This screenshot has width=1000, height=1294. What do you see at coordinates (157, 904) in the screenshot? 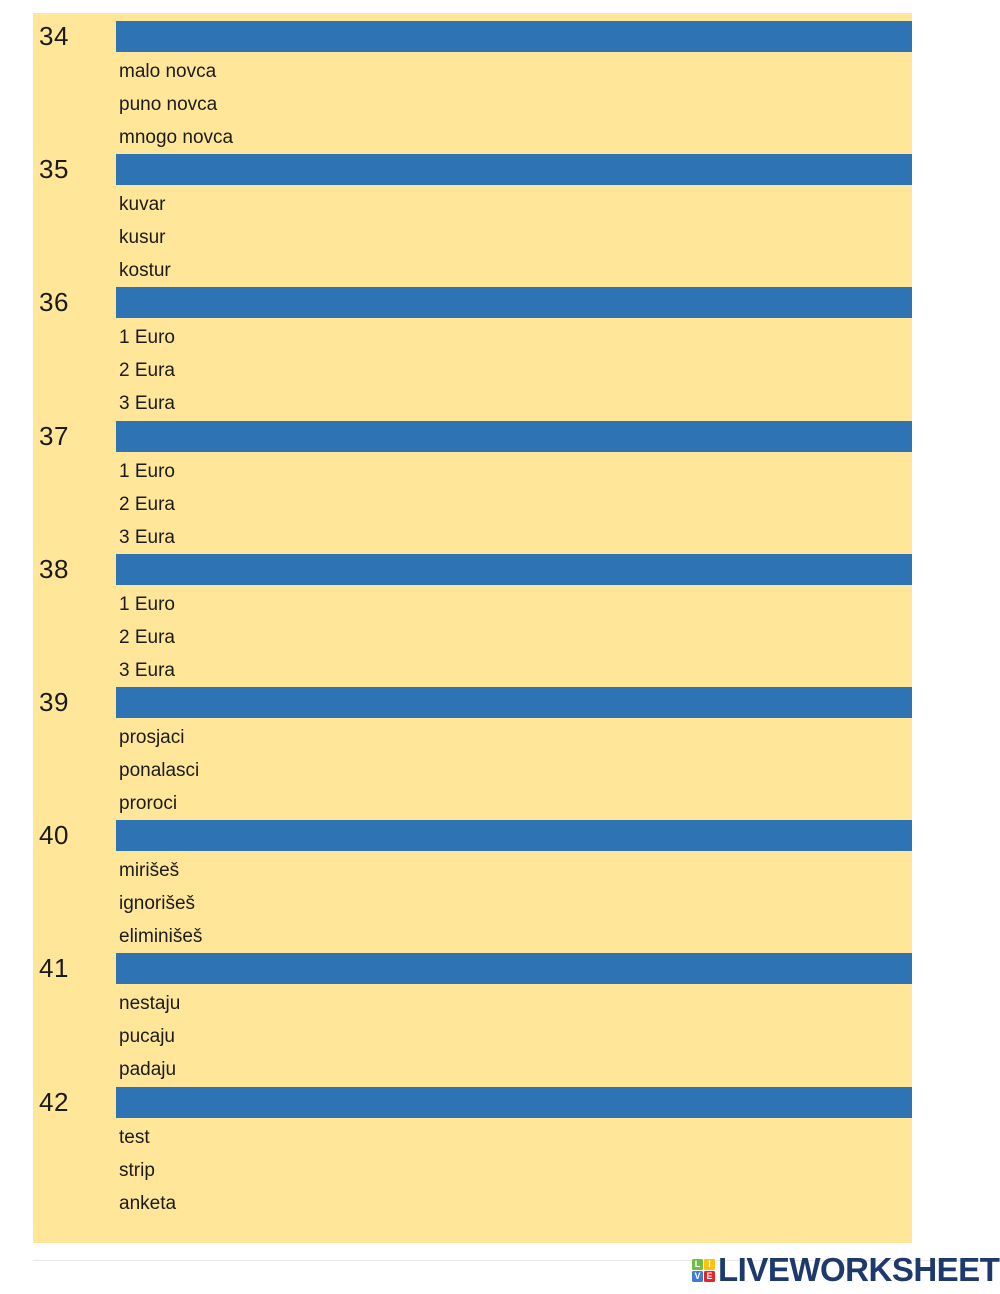
I see `answer-option: ignorišeš` at bounding box center [157, 904].